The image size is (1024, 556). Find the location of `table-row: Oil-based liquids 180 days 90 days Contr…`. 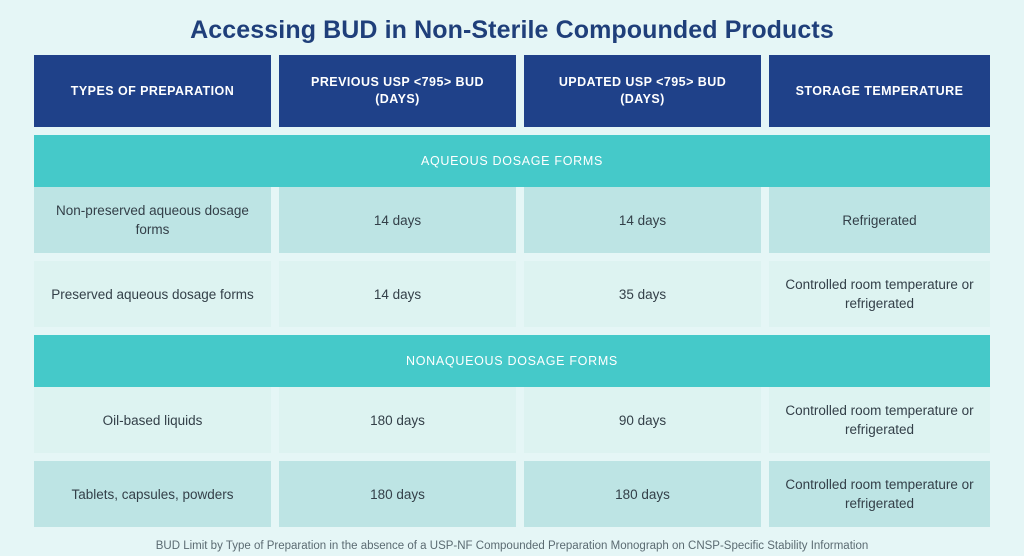

table-row: Oil-based liquids 180 days 90 days Contr… is located at coordinates (512, 420).